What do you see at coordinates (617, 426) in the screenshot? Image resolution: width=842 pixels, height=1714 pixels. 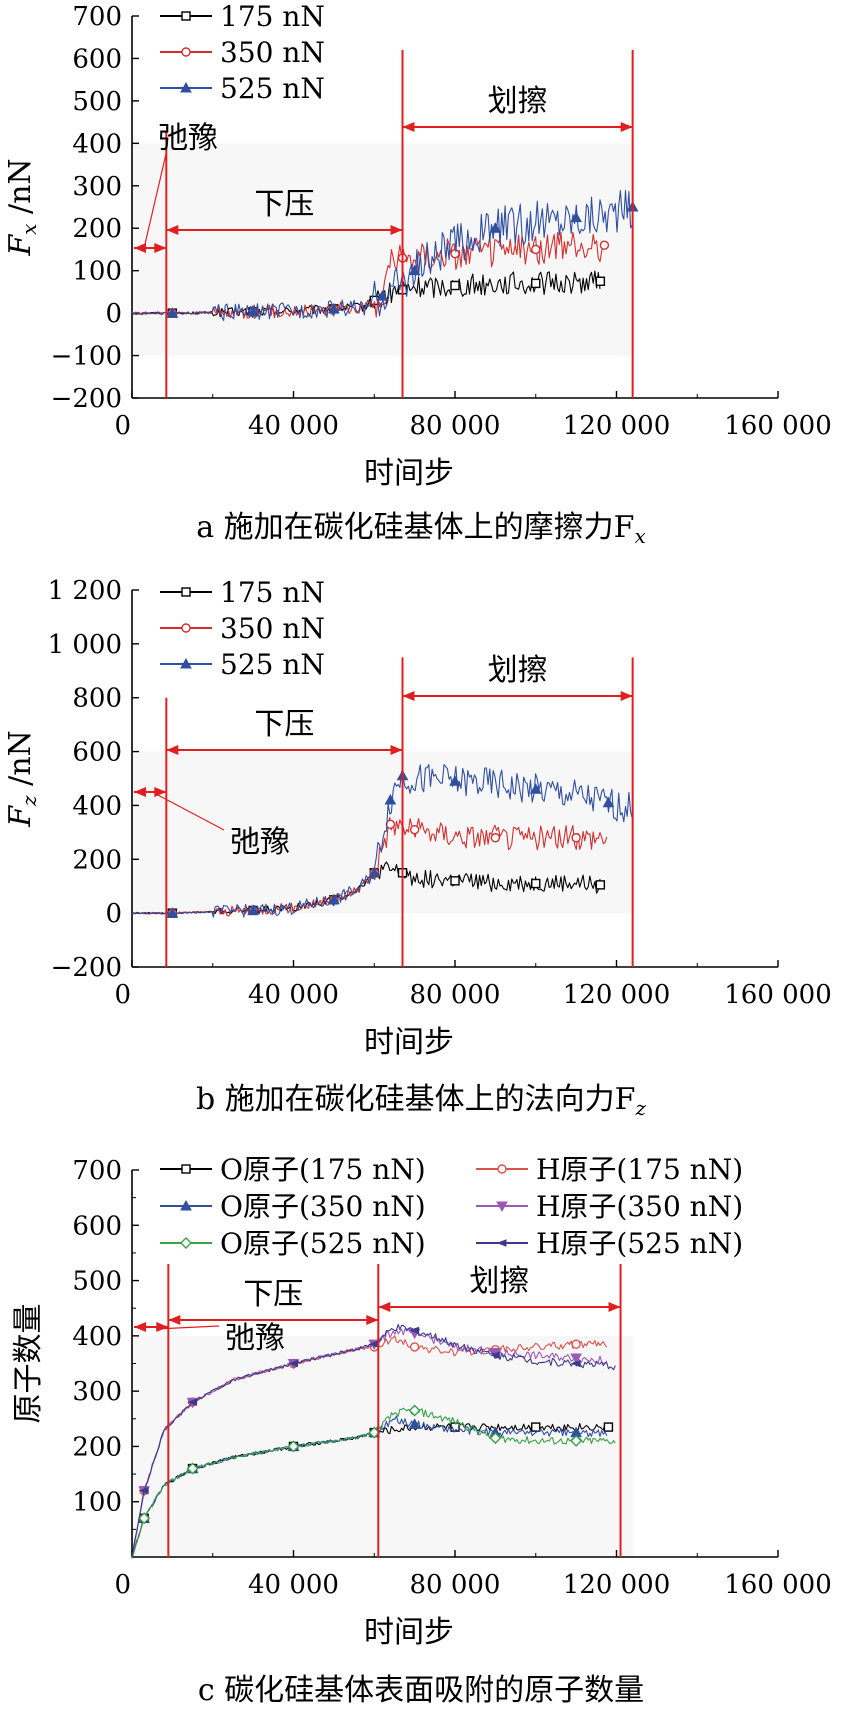 I see `chart1-xtick-label-3: 120 000` at bounding box center [617, 426].